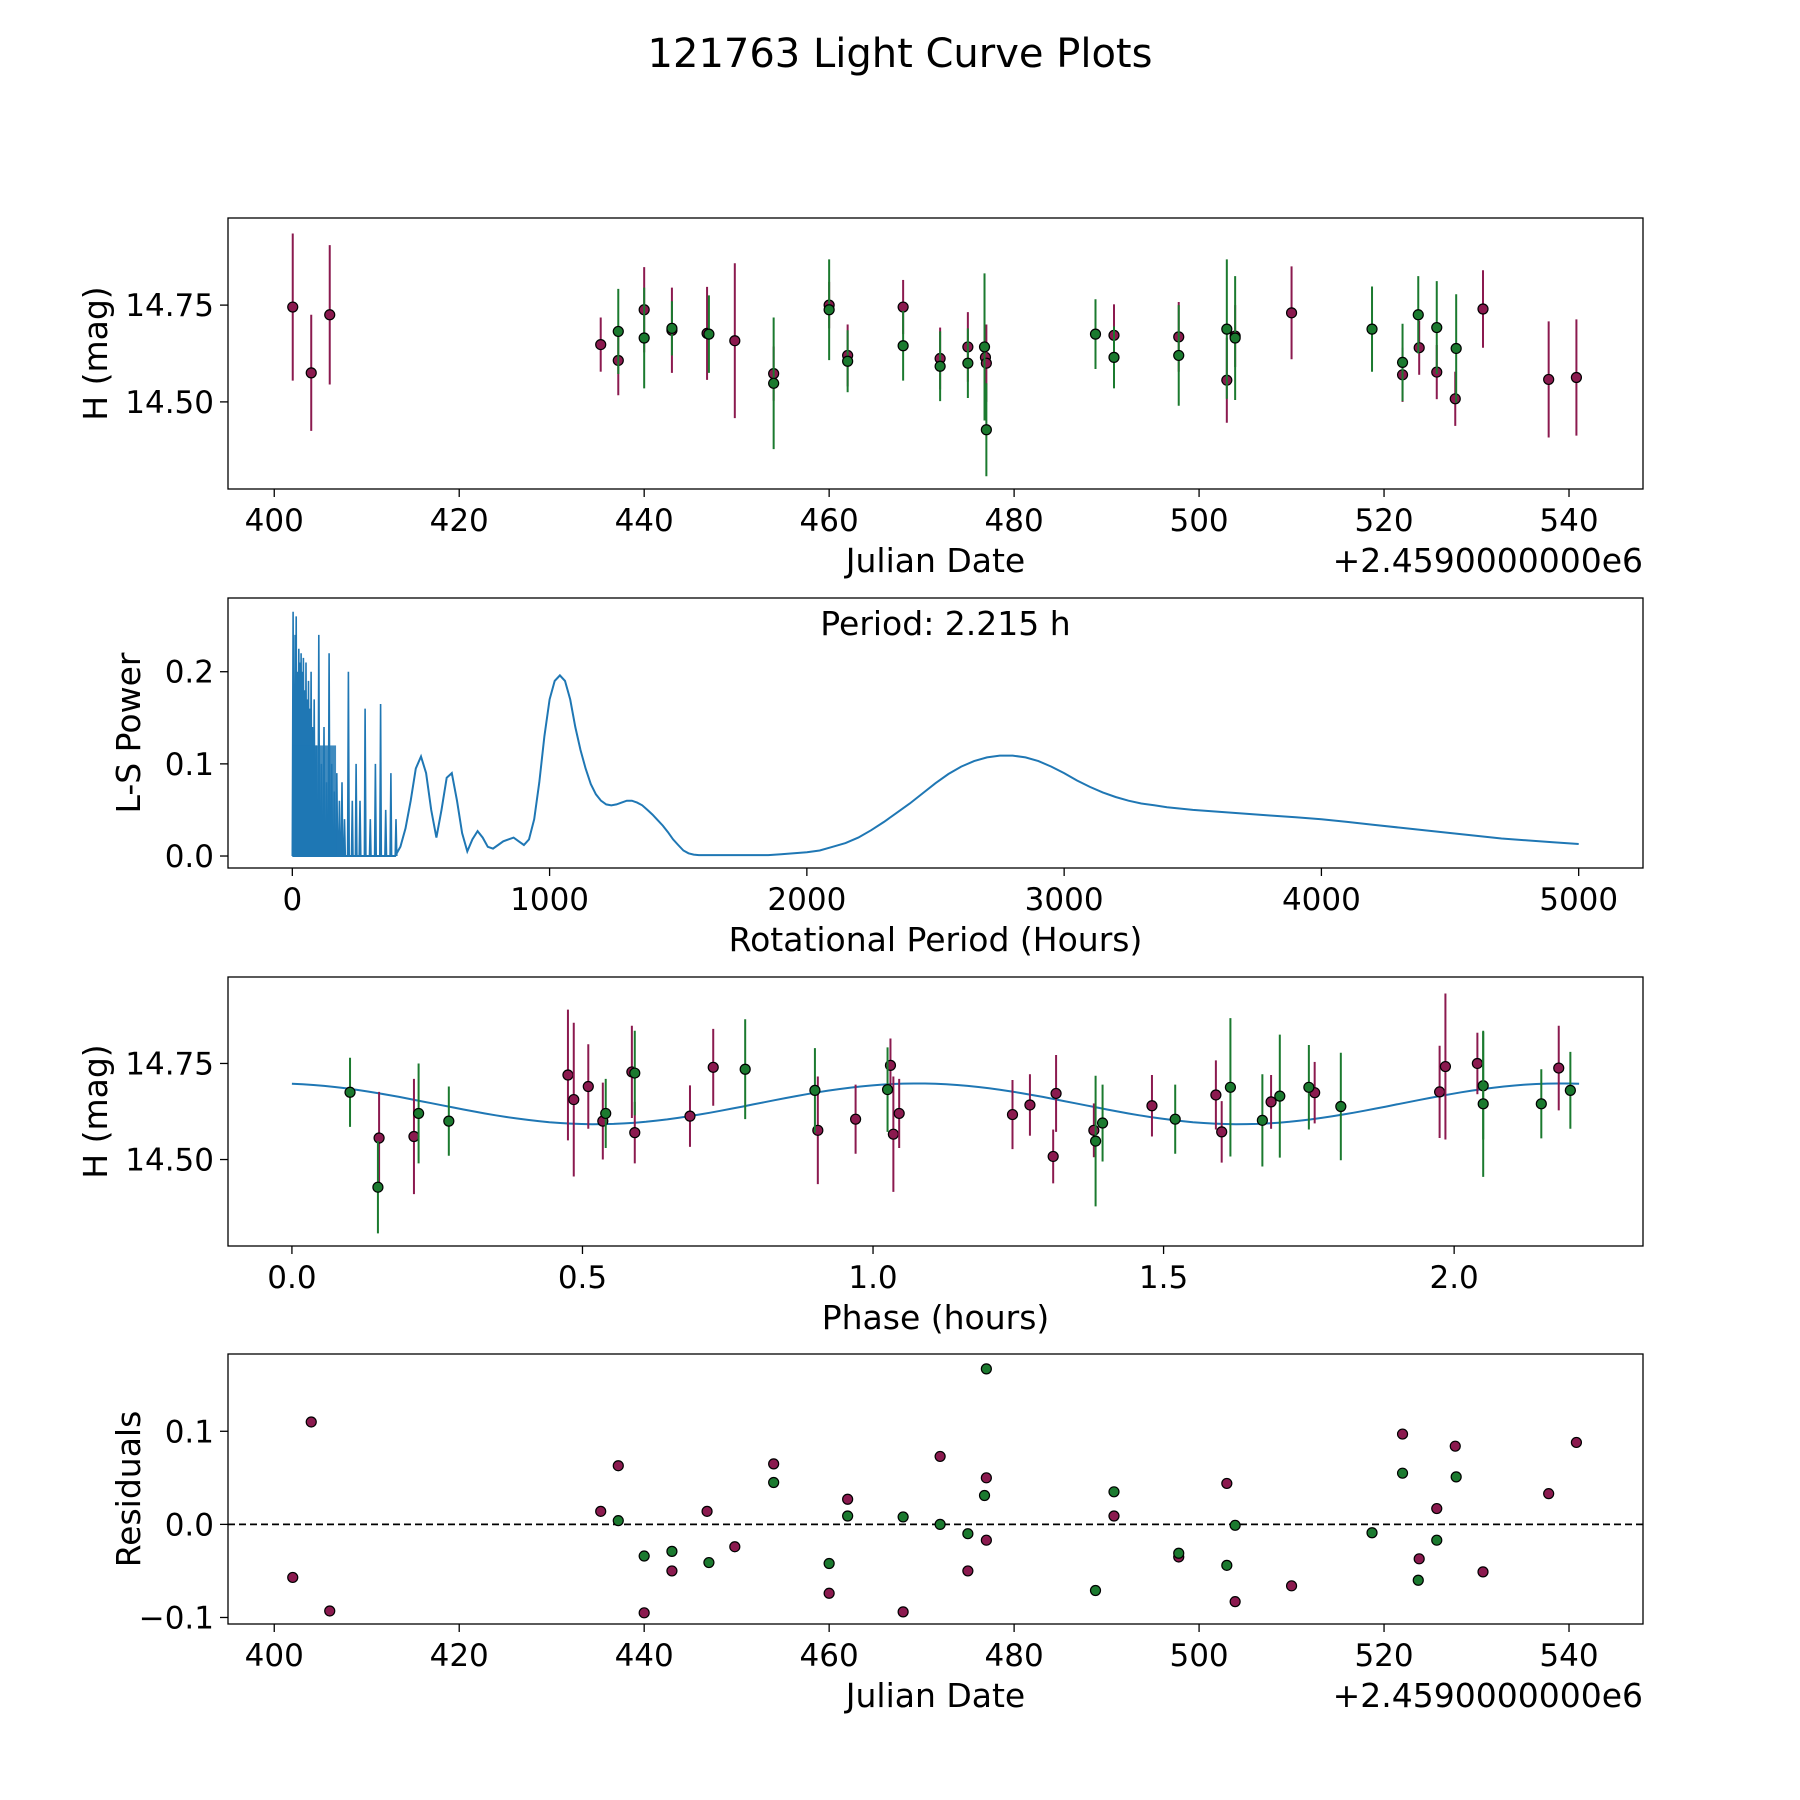  Describe the element at coordinates (935, 355) in the screenshot. I see `lightcurve-data` at that location.